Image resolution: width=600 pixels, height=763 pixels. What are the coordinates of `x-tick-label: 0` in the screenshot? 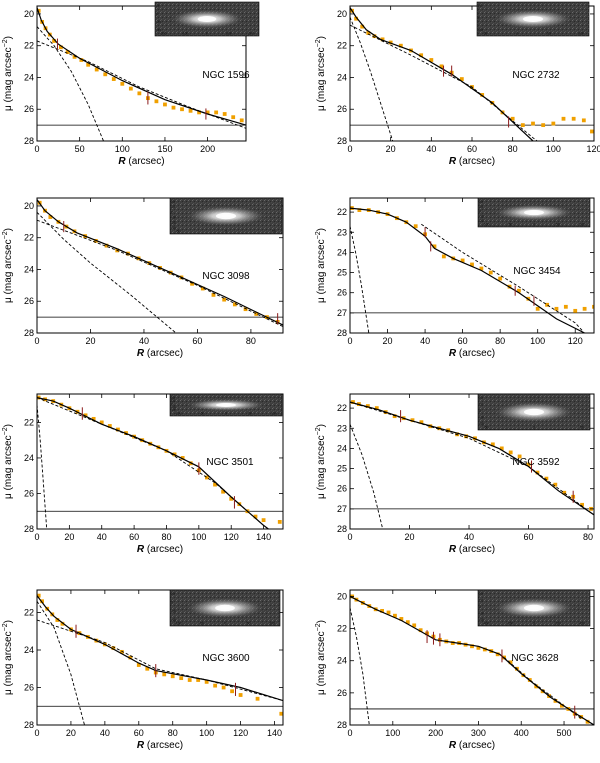 It's located at (349, 341).